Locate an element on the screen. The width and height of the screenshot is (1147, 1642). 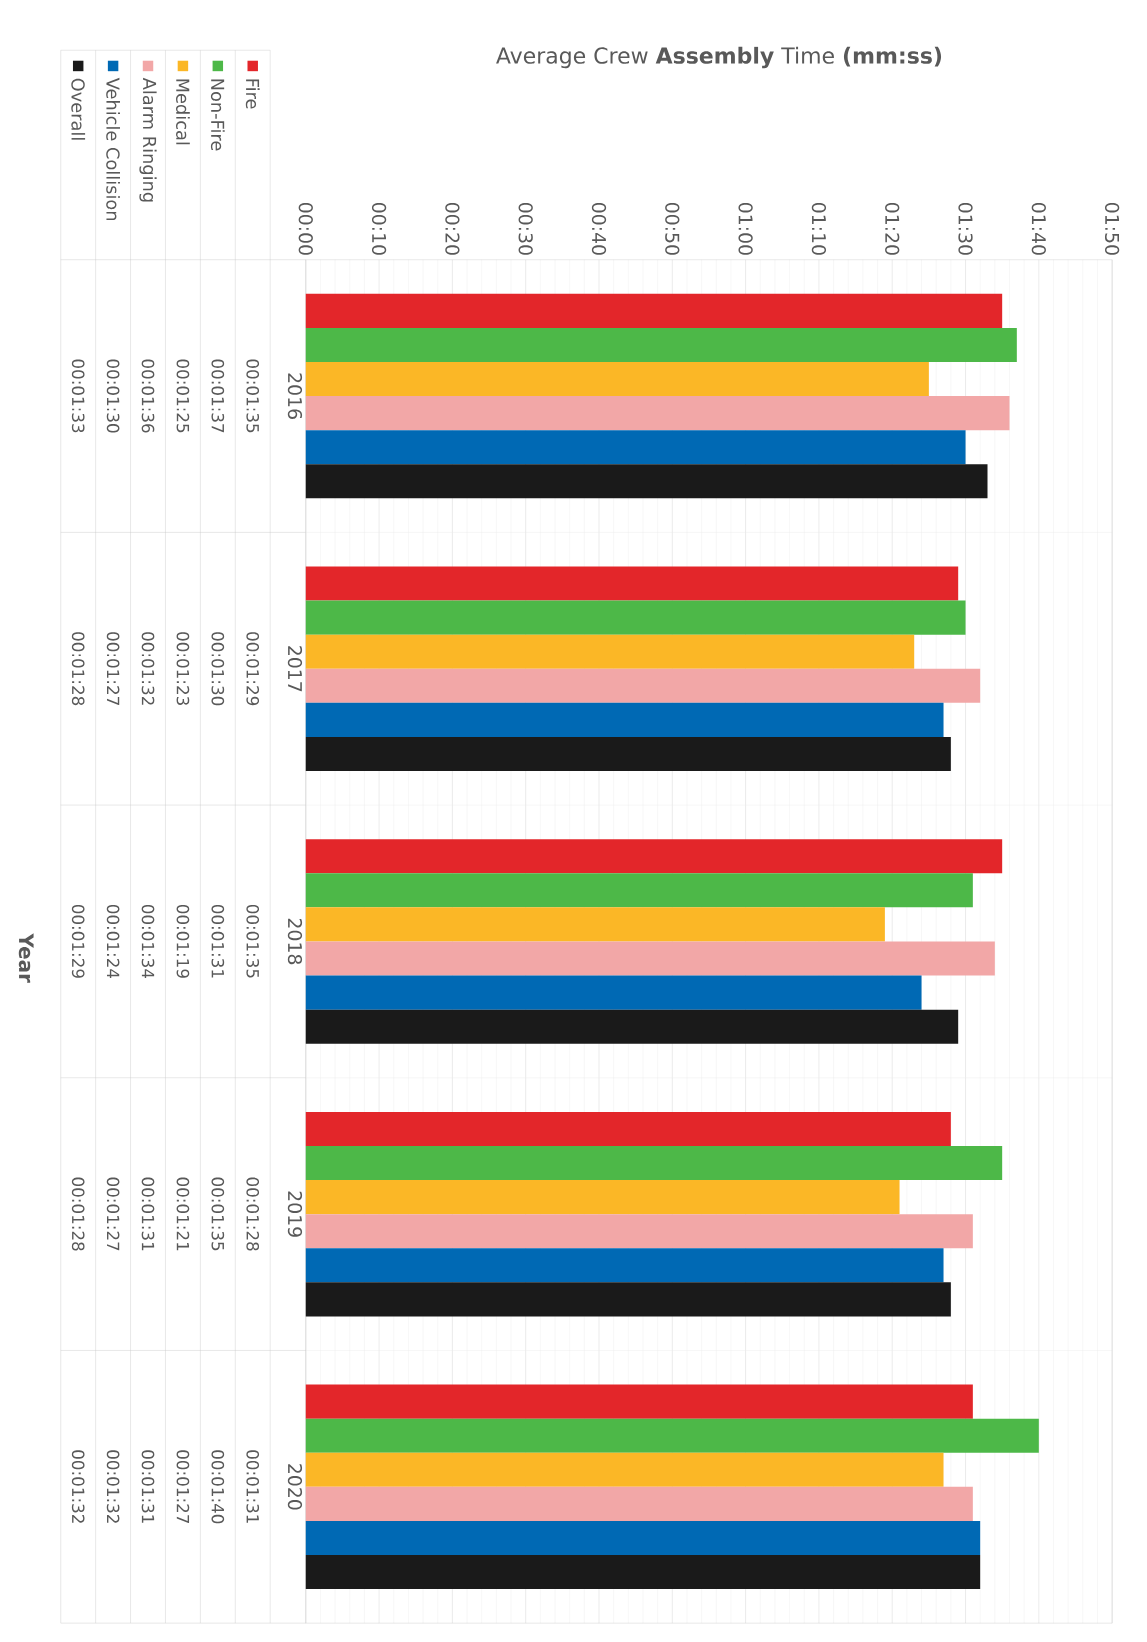
legend-label: Vehicle Collision is located at coordinates (113, 149).